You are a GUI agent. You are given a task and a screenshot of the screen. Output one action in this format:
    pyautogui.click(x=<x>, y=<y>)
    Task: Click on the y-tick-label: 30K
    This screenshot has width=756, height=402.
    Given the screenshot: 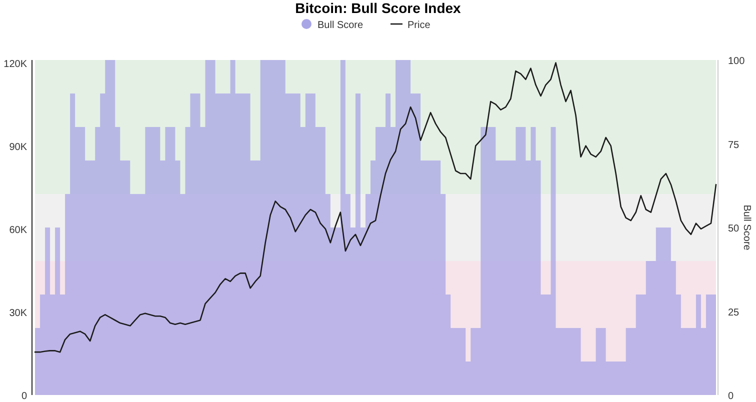 What is the action you would take?
    pyautogui.click(x=18, y=313)
    